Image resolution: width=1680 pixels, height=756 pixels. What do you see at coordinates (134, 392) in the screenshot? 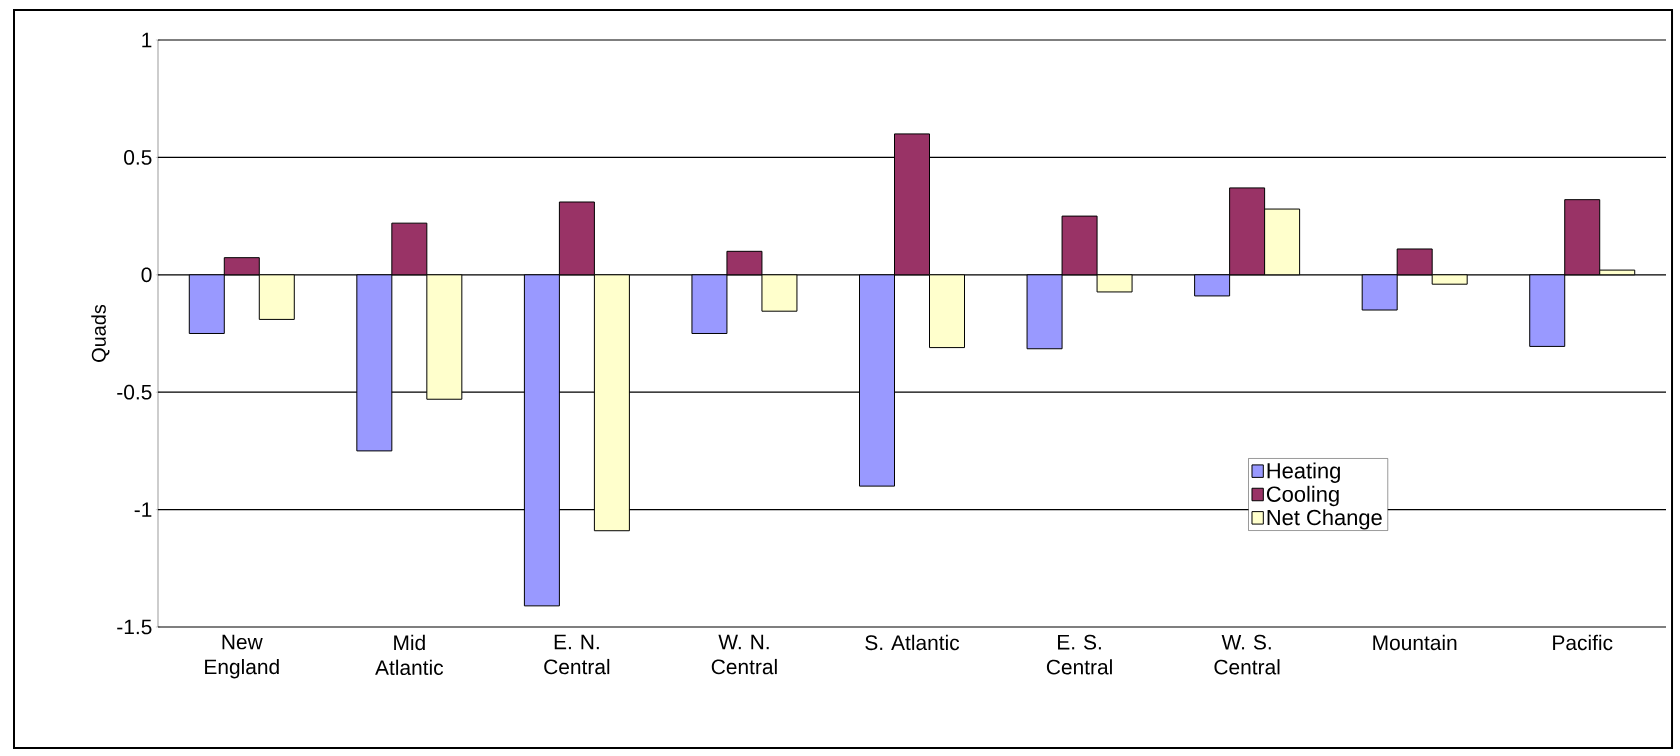
I see `y-tick-label: -0.5` at bounding box center [134, 392].